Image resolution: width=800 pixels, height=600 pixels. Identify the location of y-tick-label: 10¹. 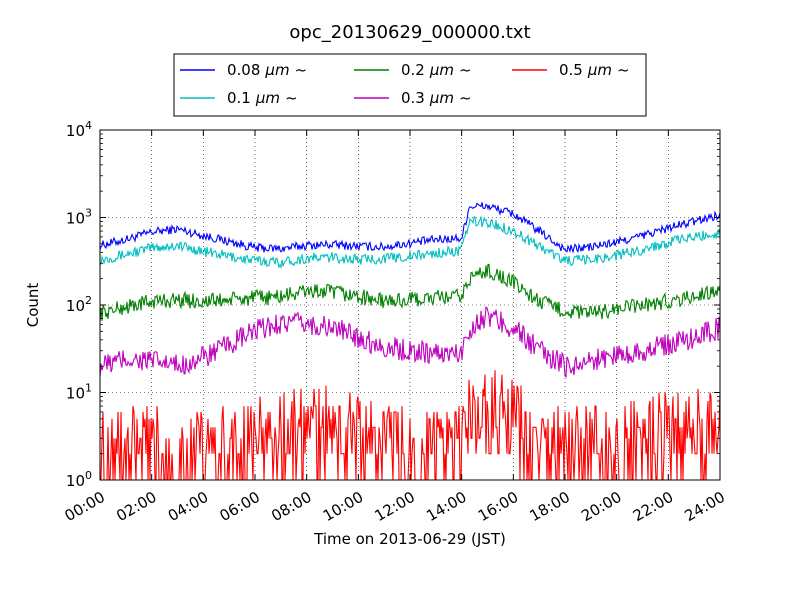
(79, 392).